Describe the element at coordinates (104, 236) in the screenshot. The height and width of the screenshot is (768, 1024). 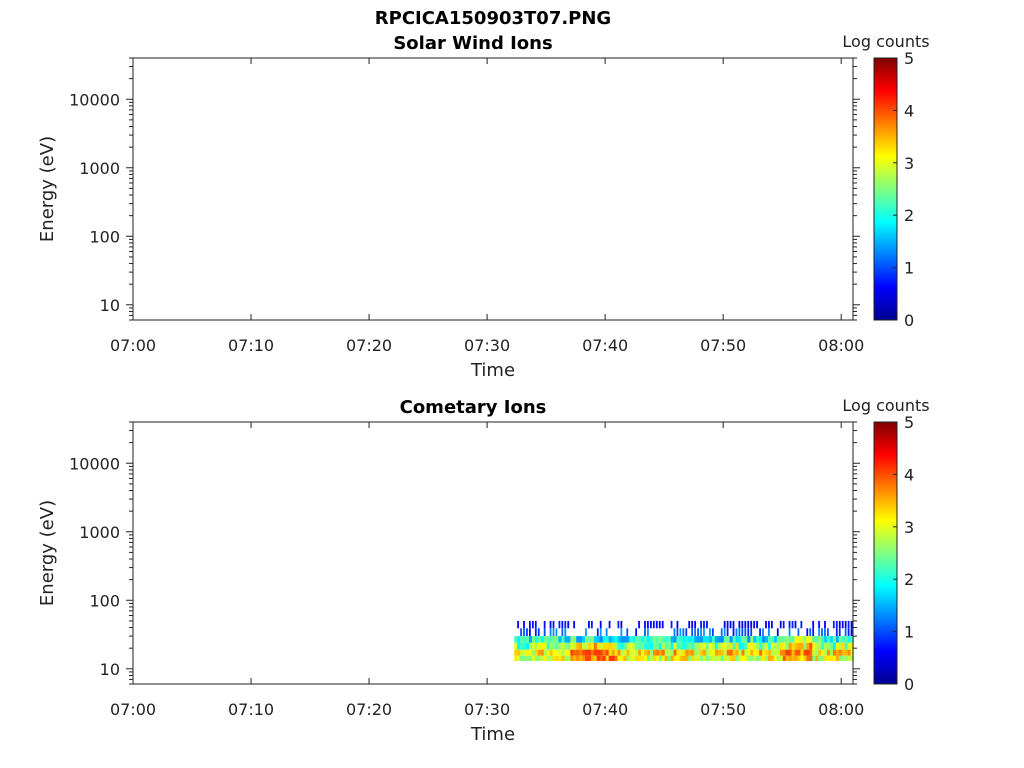
I see `y-tick-label: 100` at that location.